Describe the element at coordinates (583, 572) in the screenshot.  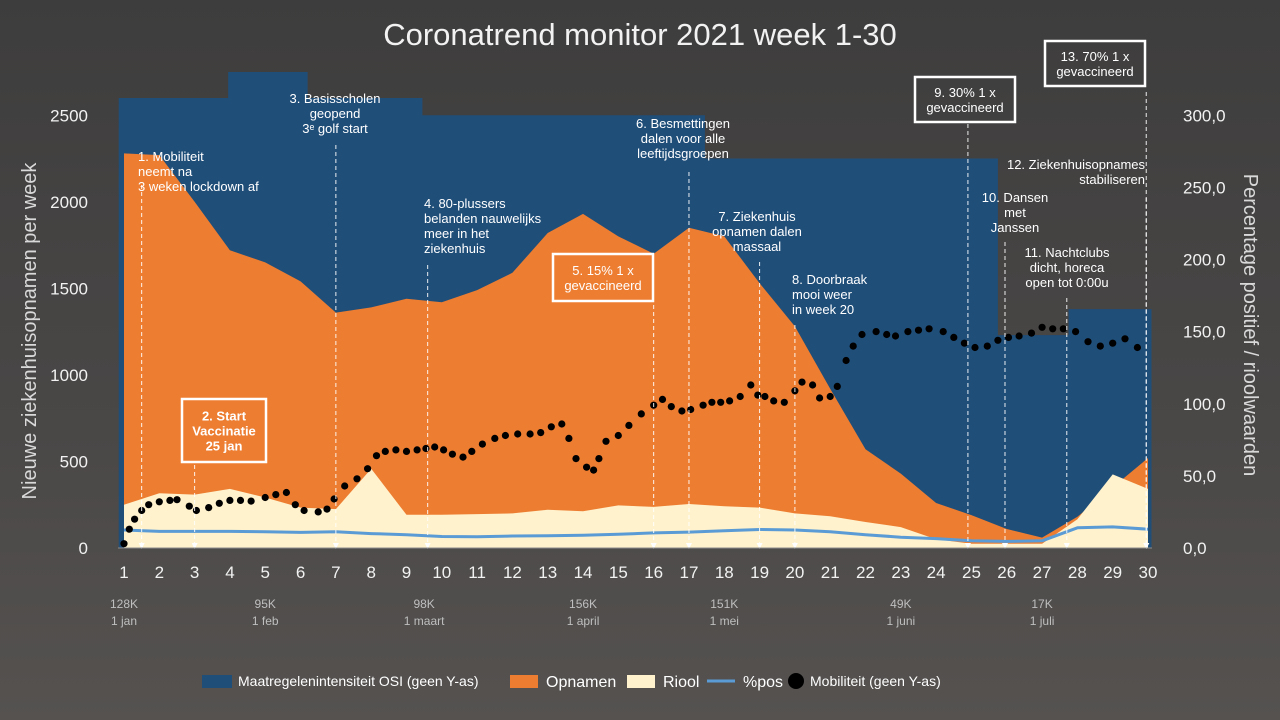
I see `x-tick-label: 14` at that location.